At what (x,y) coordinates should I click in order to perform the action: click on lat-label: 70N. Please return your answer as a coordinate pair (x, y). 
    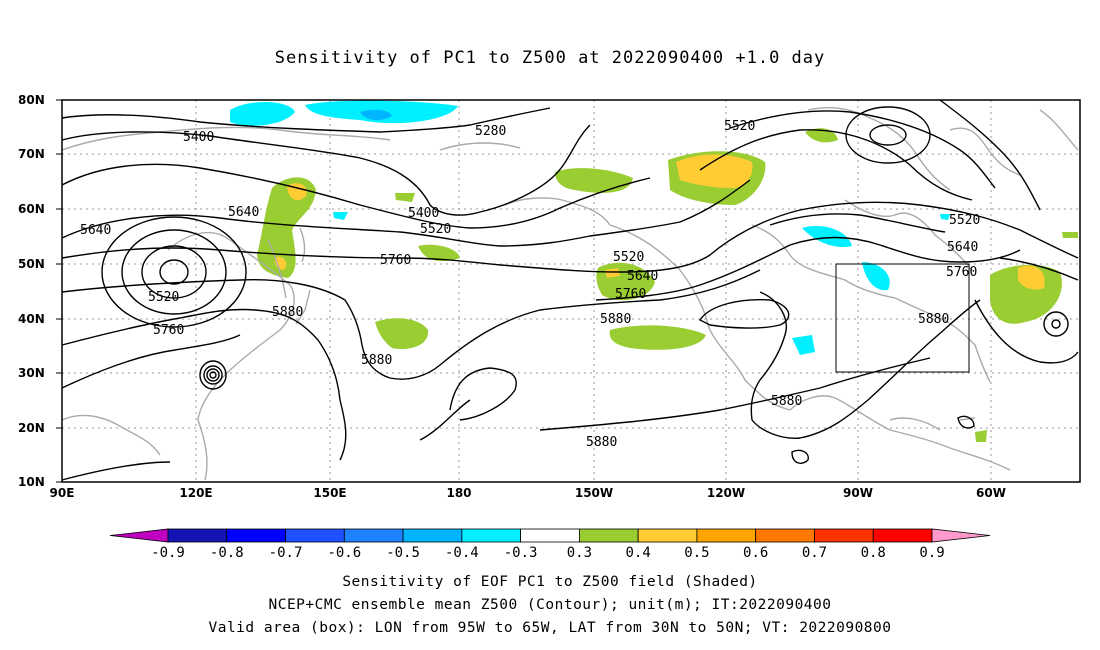
    Looking at the image, I should click on (31, 154).